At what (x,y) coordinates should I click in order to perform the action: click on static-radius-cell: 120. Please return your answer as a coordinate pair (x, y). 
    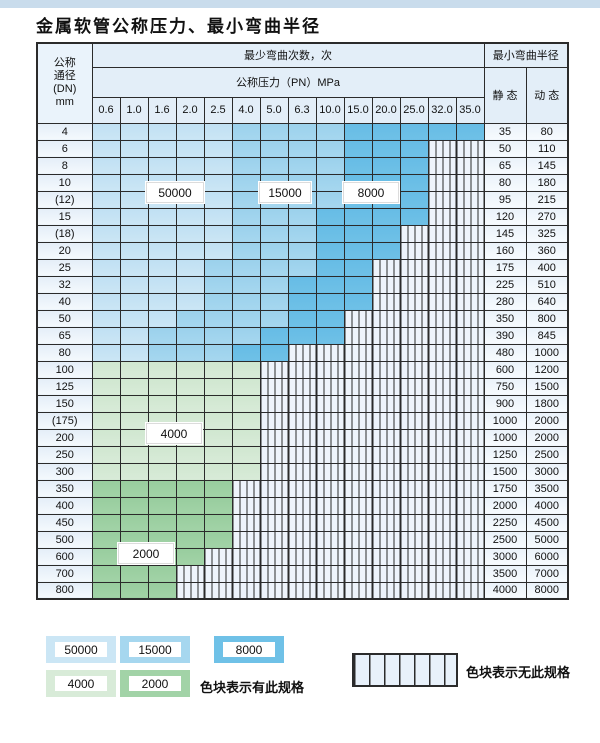
    Looking at the image, I should click on (505, 216).